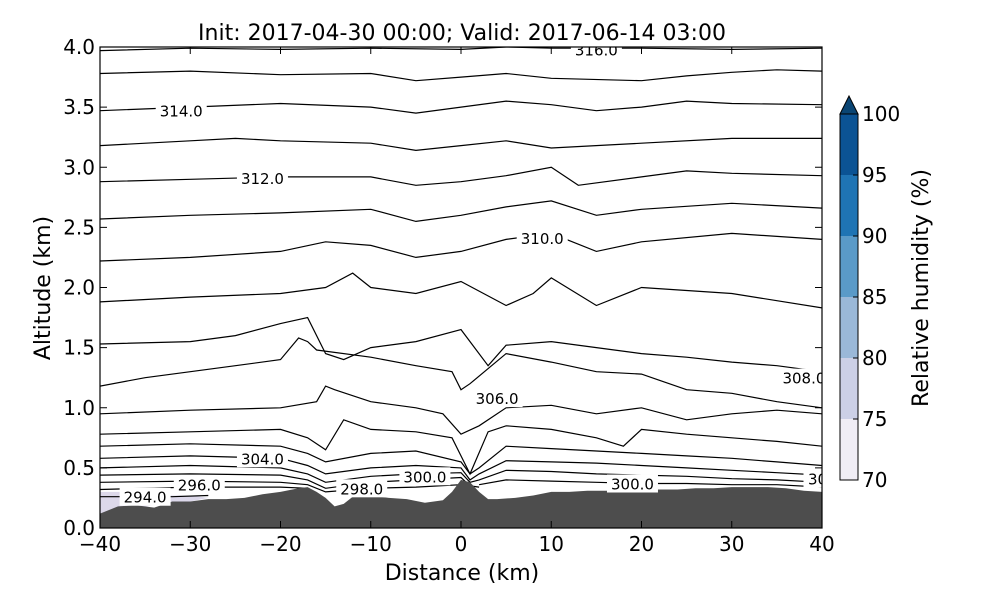 Image resolution: width=1000 pixels, height=600 pixels. I want to click on contour-label-4: 312.0, so click(262, 179).